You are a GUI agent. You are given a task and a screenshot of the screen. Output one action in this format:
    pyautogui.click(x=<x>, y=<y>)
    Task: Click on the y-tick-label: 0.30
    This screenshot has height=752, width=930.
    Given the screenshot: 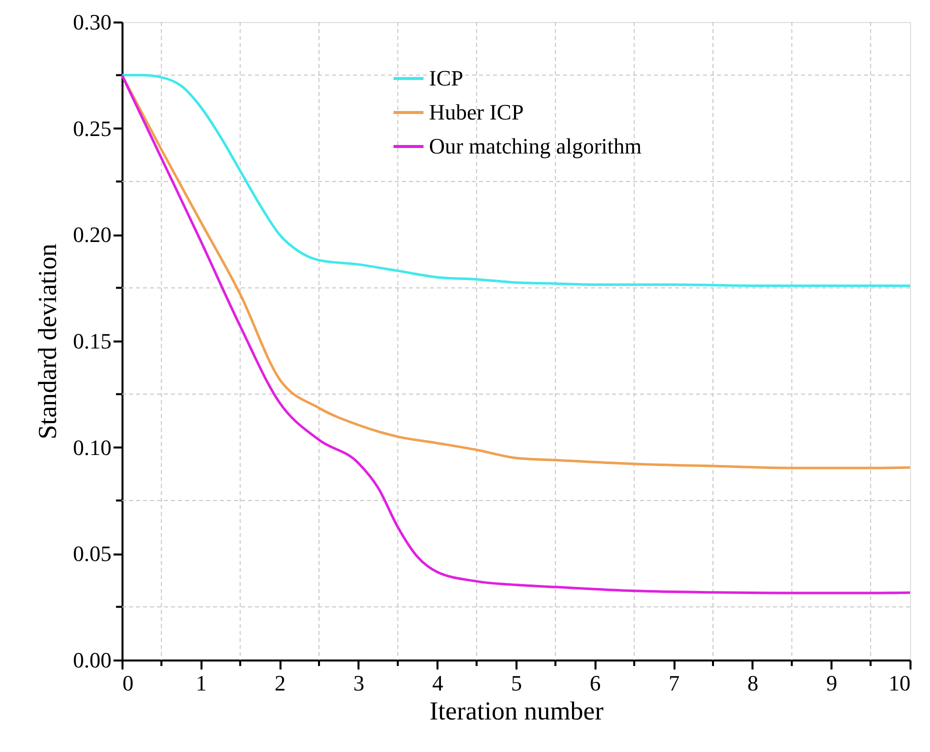 What is the action you would take?
    pyautogui.click(x=92, y=22)
    